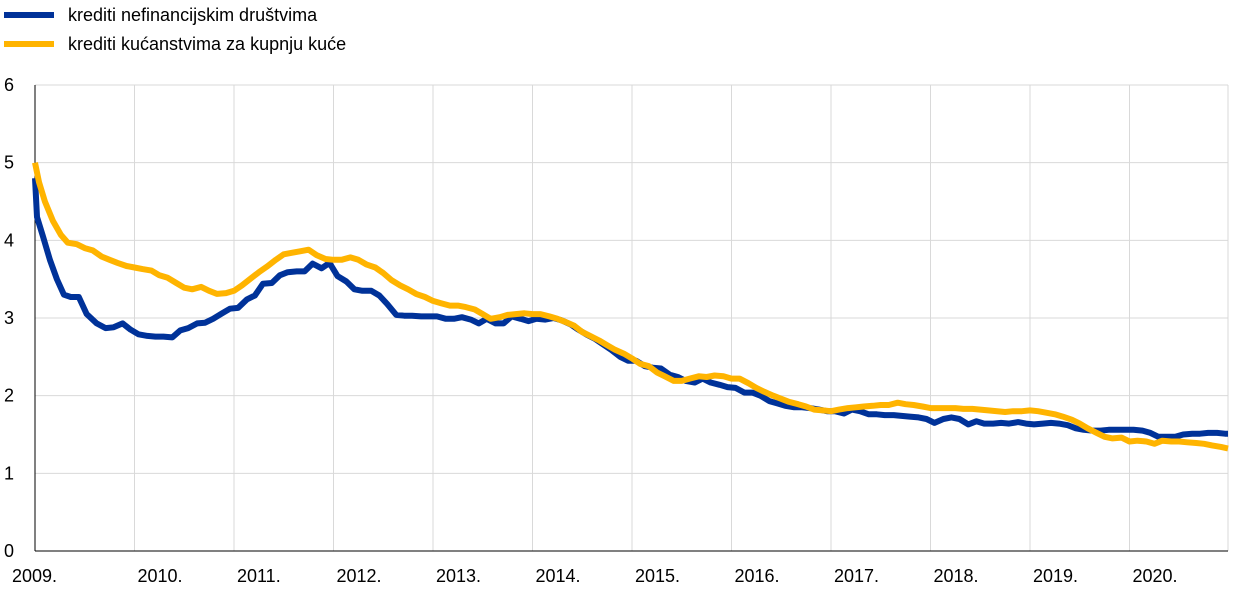 Image resolution: width=1240 pixels, height=594 pixels. Describe the element at coordinates (955, 576) in the screenshot. I see `x-tick-label: 2018.` at that location.